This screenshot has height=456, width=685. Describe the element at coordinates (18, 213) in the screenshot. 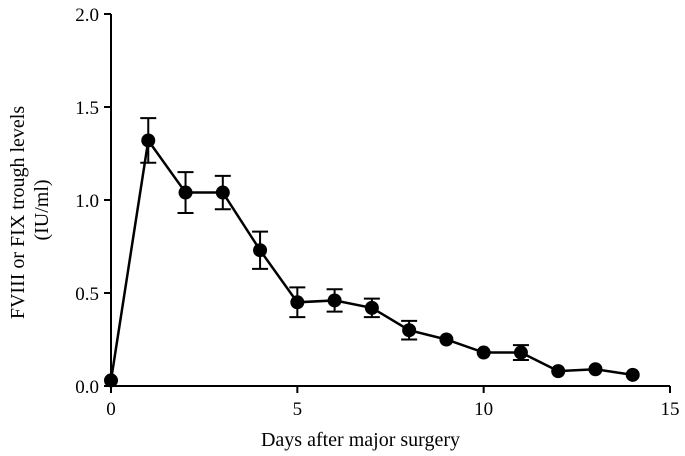

I see `y-axis-label-line-1: FVIII or FIX trough levels` at that location.